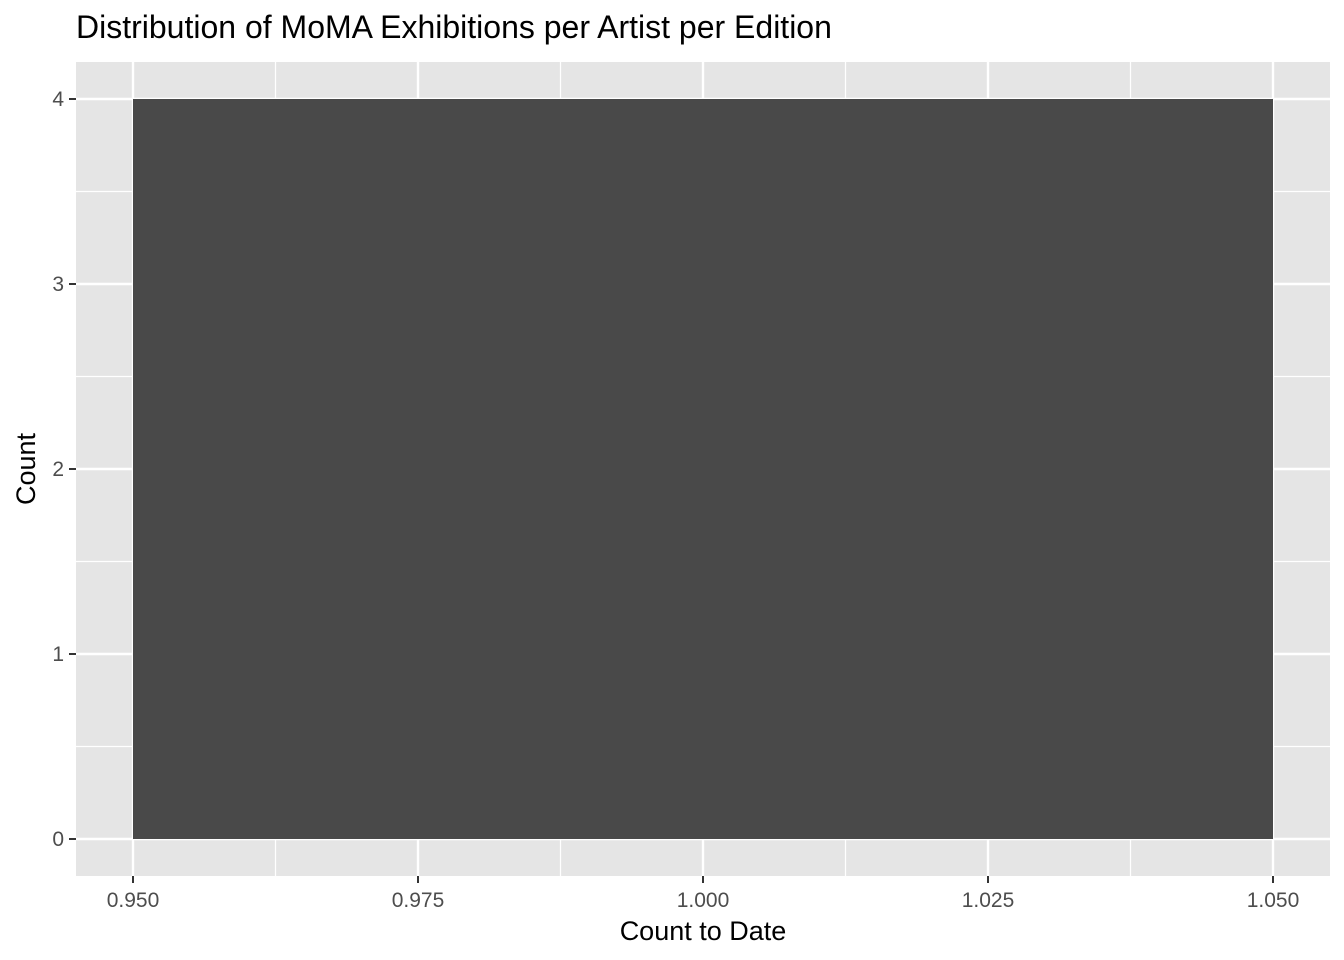 This screenshot has width=1344, height=960. I want to click on y-tick-label: 3, so click(58, 284).